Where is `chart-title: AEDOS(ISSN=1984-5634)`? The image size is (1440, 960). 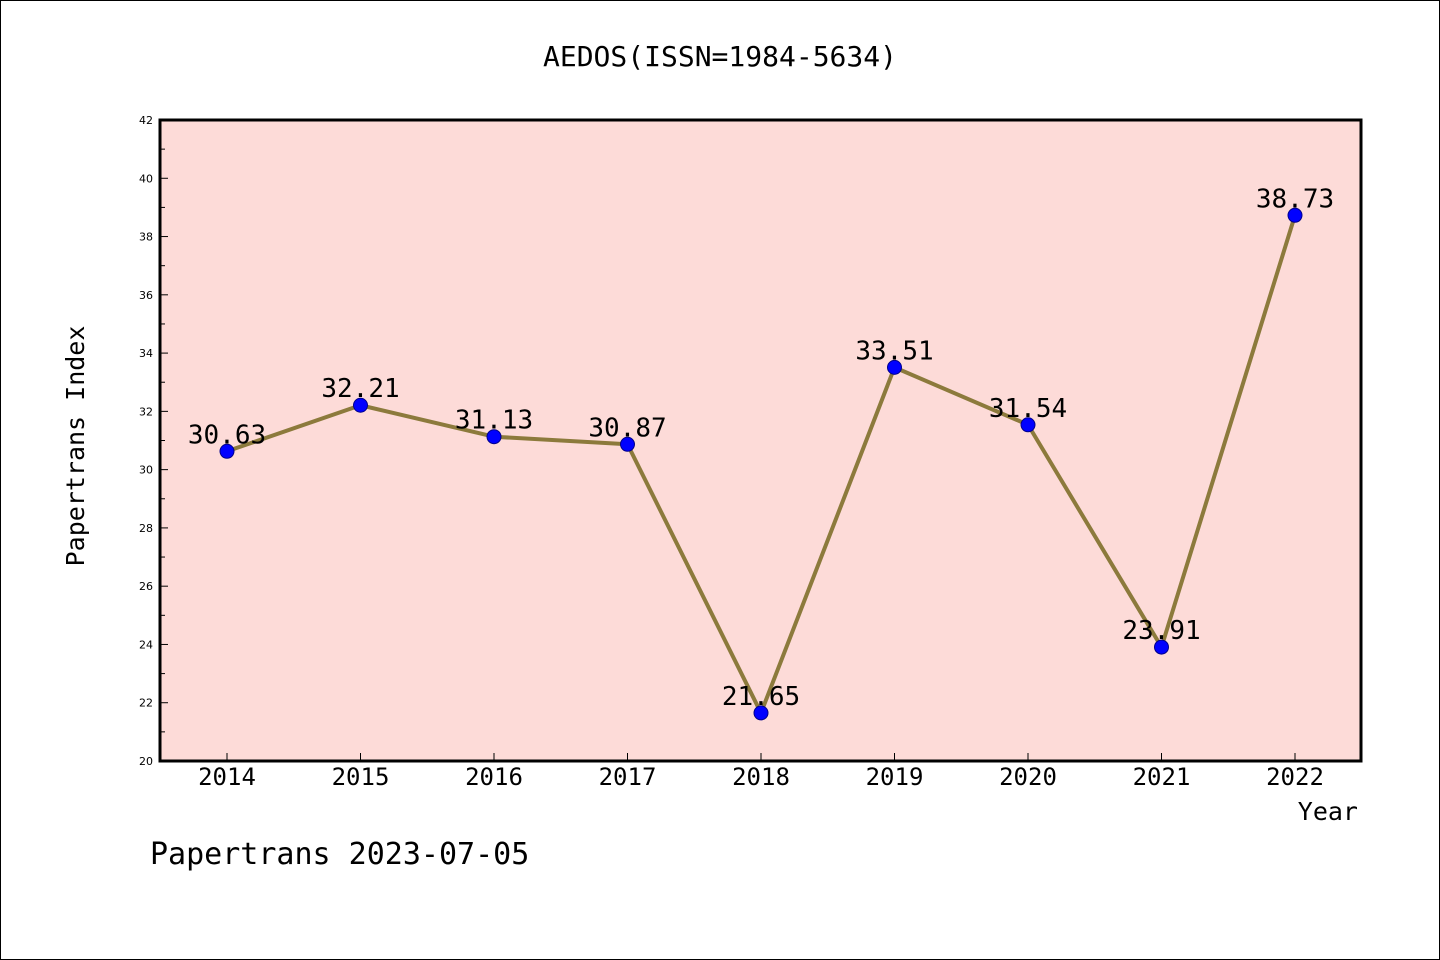 chart-title: AEDOS(ISSN=1984-5634) is located at coordinates (720, 56).